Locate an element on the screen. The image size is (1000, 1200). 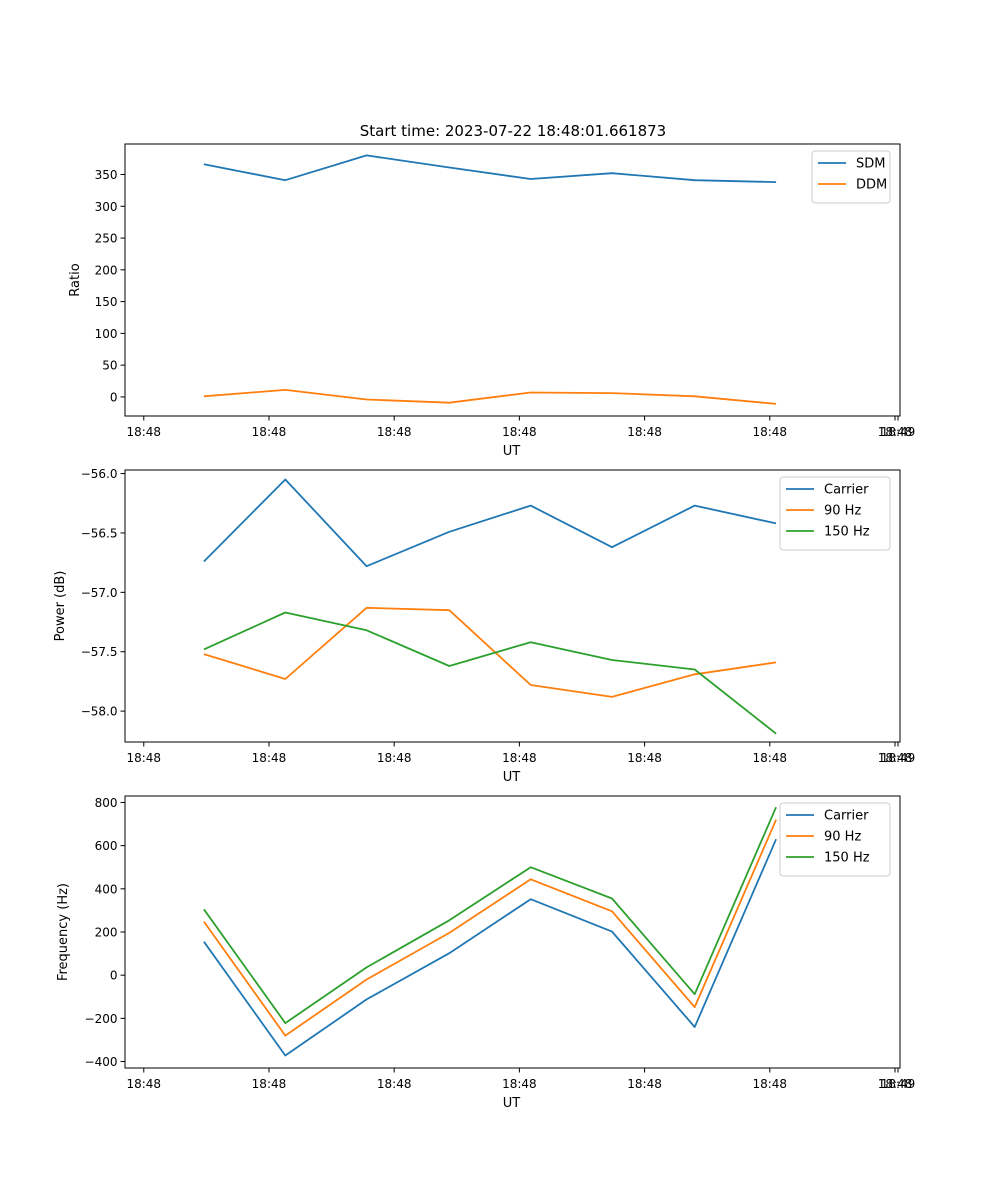
frequency-legend-label: Carrier is located at coordinates (846, 816).